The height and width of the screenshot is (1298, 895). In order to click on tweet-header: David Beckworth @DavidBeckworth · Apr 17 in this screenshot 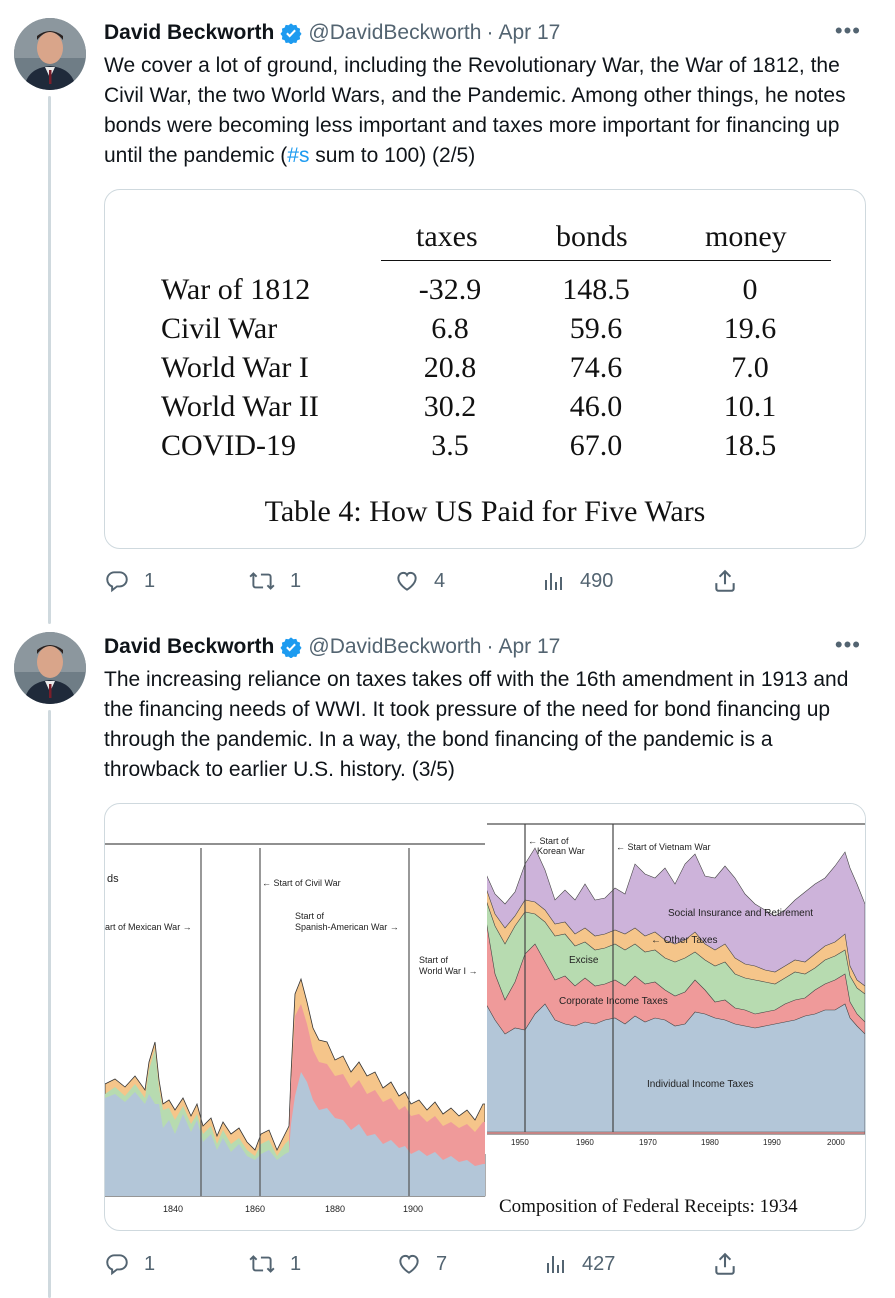, I will do `click(332, 33)`.